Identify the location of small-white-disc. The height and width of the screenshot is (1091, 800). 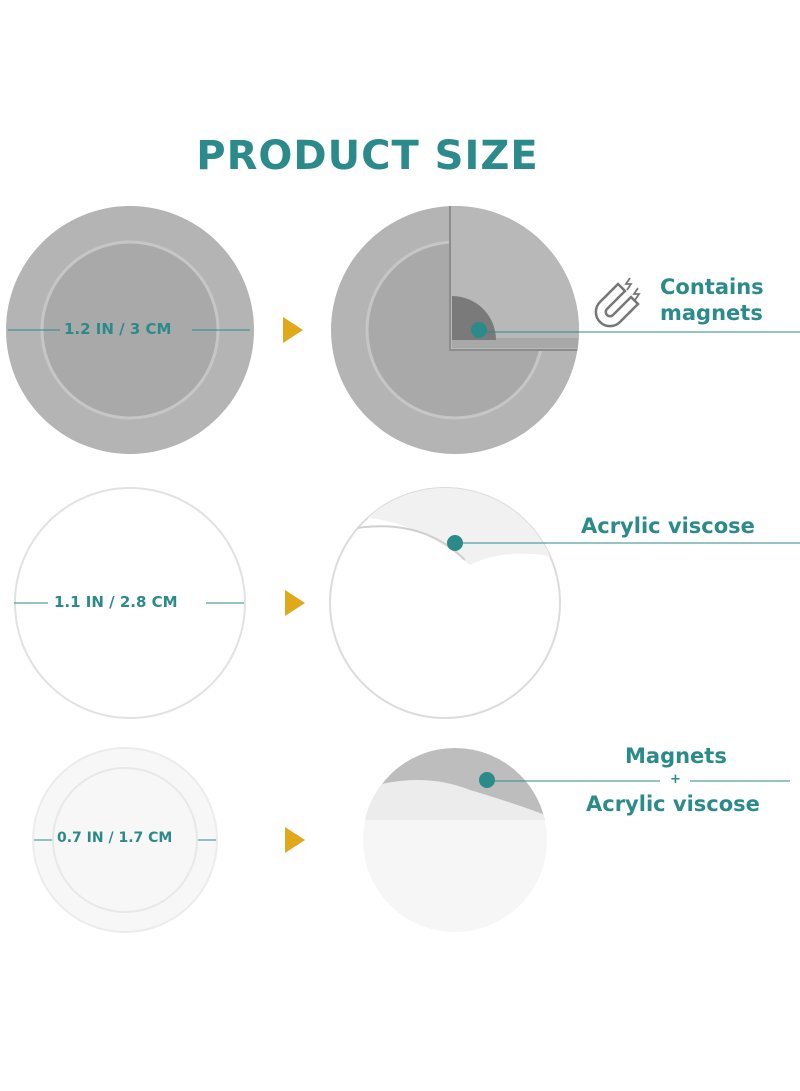
(125, 840).